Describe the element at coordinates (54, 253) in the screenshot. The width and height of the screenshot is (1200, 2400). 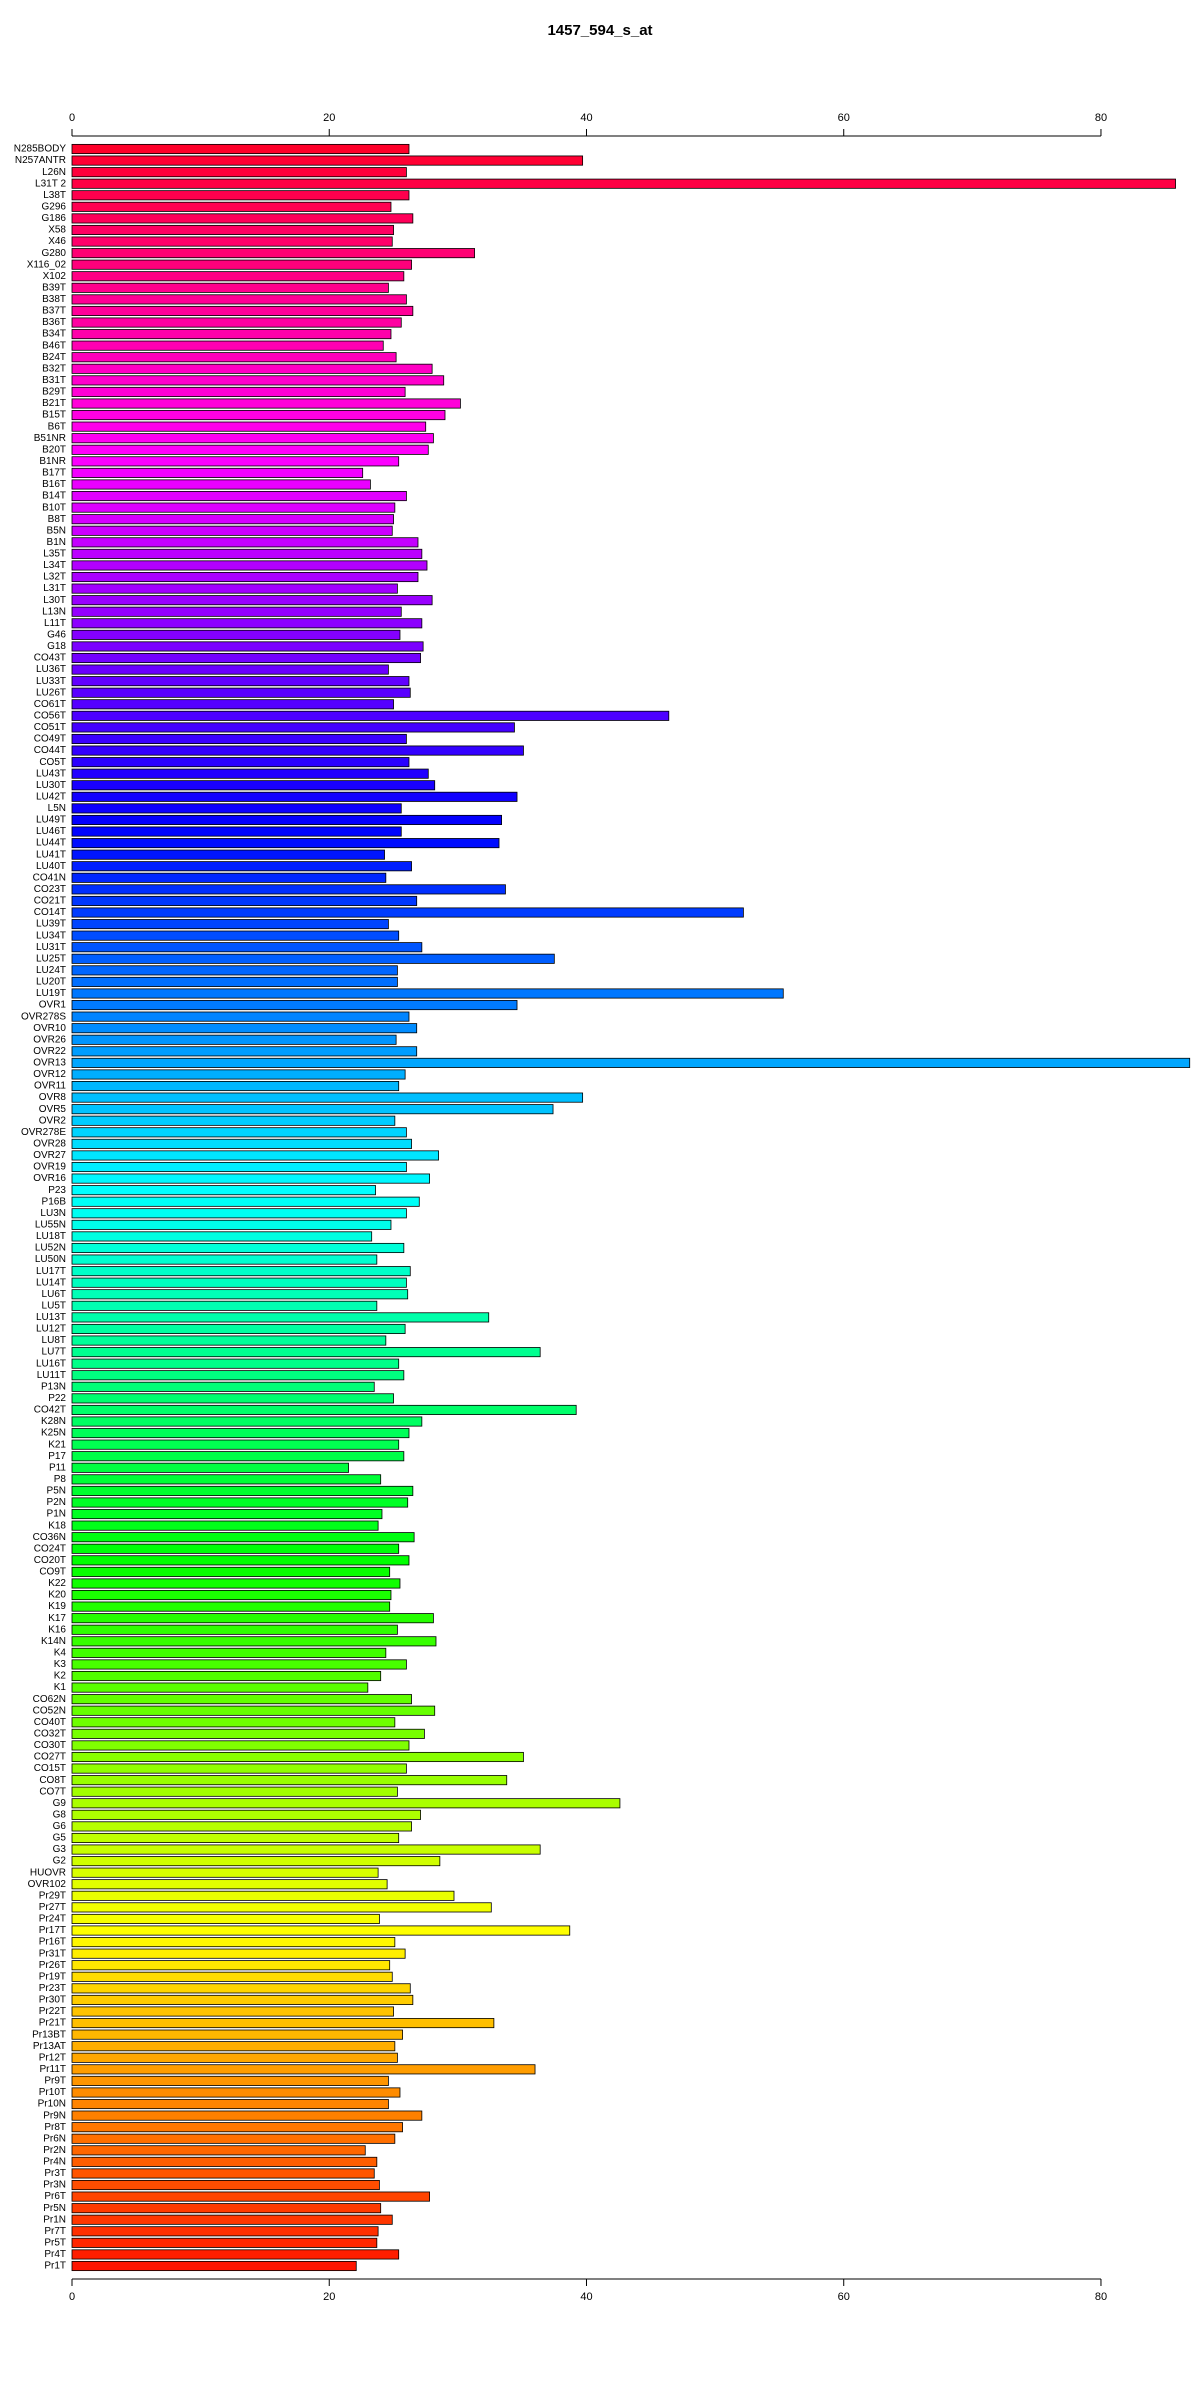
I see `y-tick-label: G280` at that location.